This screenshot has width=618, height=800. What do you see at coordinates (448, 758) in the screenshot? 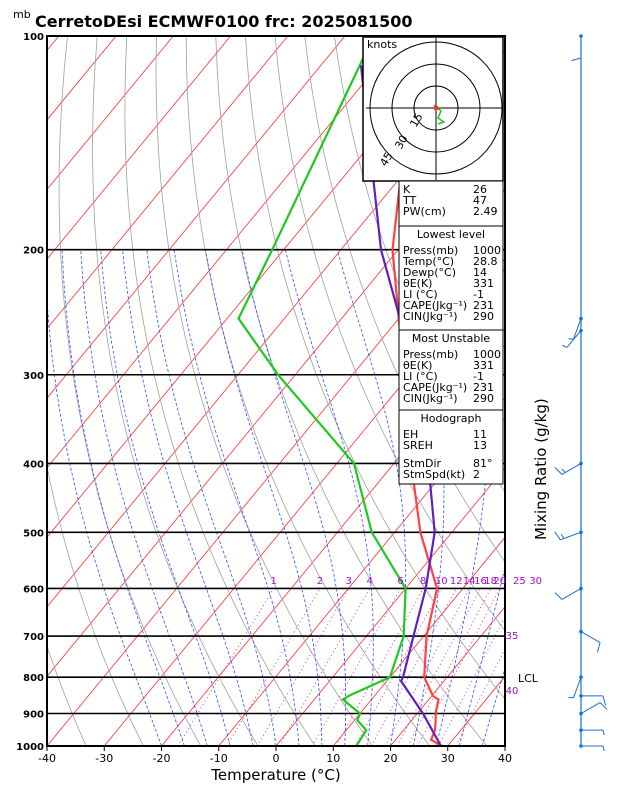
I see `x-tick-label: 30` at bounding box center [448, 758].